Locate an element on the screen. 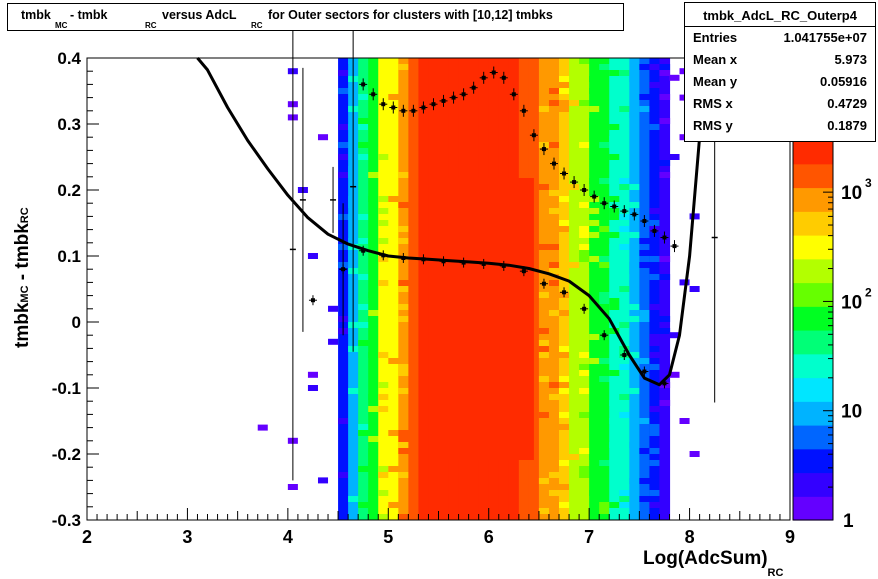 This screenshot has width=878, height=579. x-tick-label: 8 is located at coordinates (690, 537).